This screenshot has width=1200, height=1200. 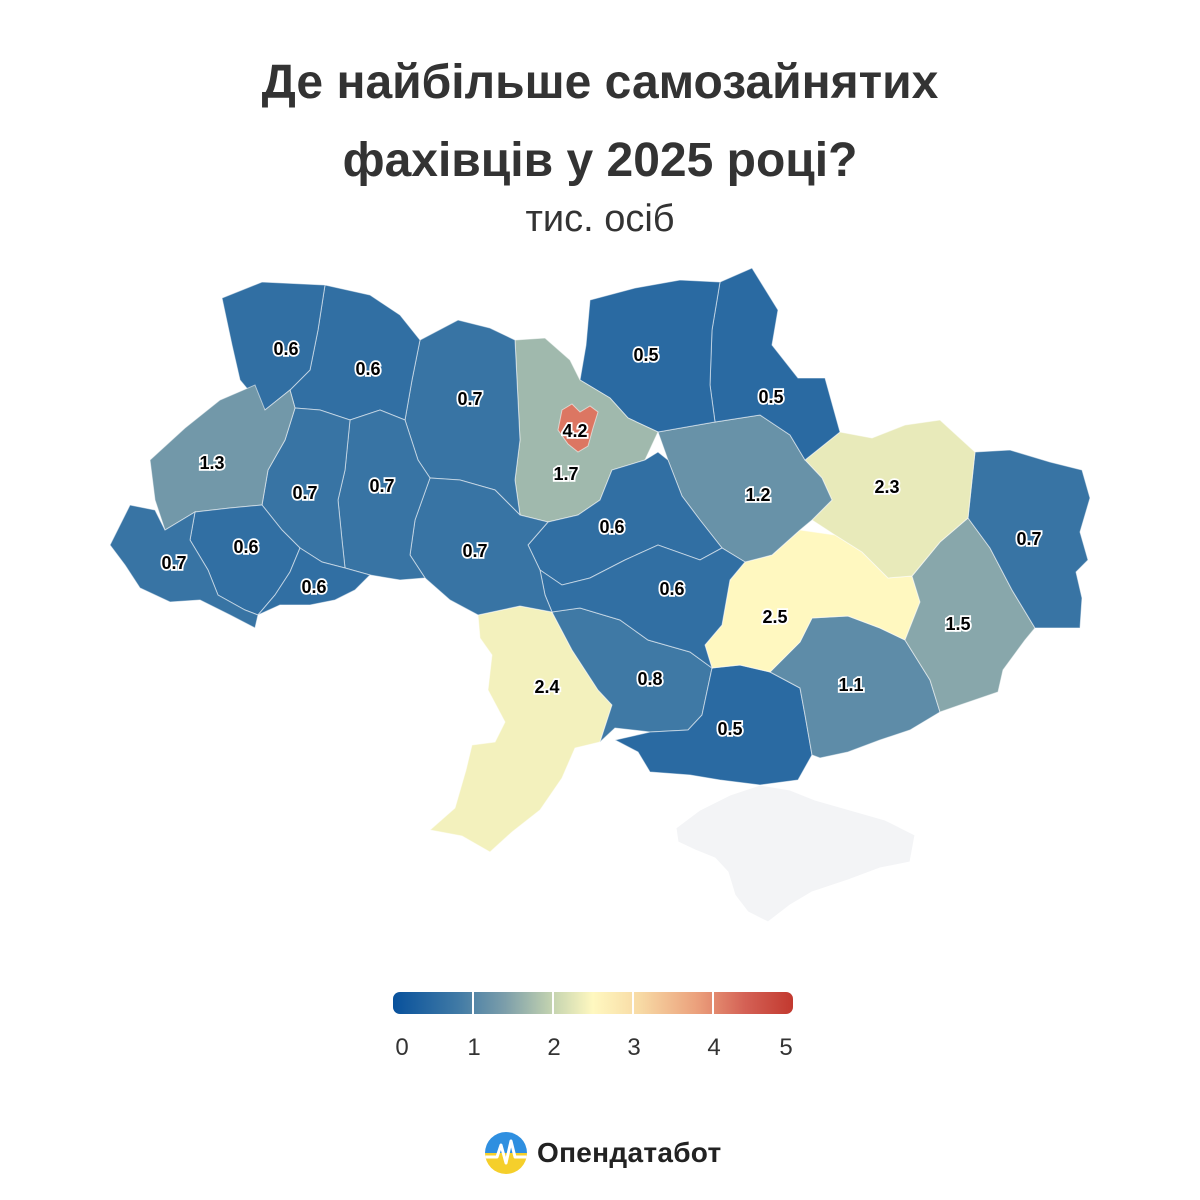 I want to click on region-kyiv-city, so click(x=578, y=428).